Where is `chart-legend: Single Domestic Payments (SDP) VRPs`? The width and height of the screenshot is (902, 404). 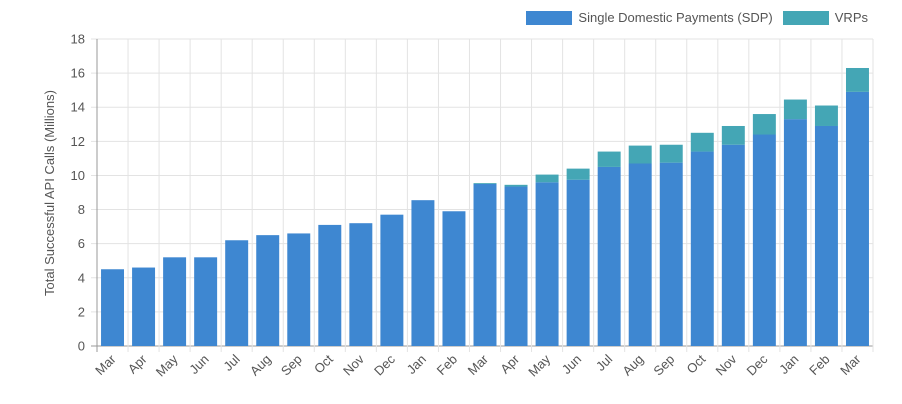
chart-legend: Single Domestic Payments (SDP) VRPs is located at coordinates (692, 17).